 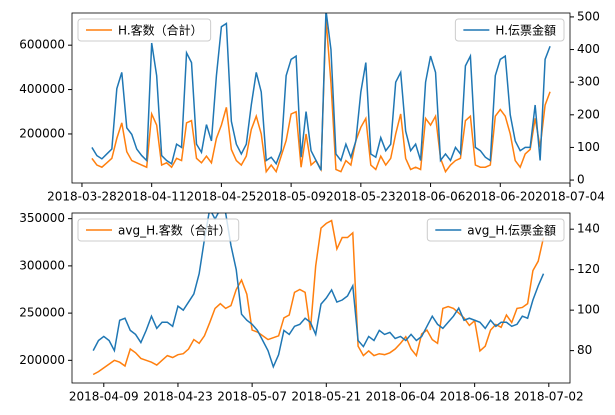 What do you see at coordinates (588, 49) in the screenshot?
I see `y2-tick-label: 400` at bounding box center [588, 49].